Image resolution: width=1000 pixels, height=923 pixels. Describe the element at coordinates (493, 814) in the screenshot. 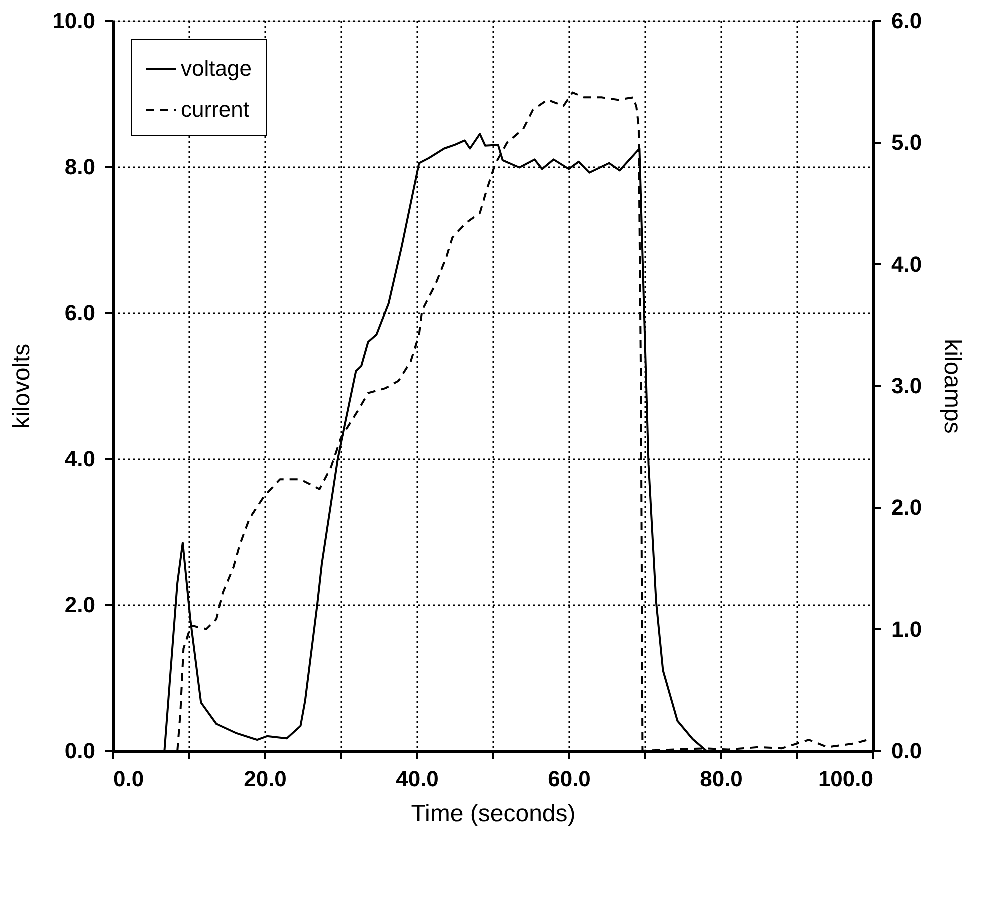

I see `x-axis-title: Time (seconds)` at that location.